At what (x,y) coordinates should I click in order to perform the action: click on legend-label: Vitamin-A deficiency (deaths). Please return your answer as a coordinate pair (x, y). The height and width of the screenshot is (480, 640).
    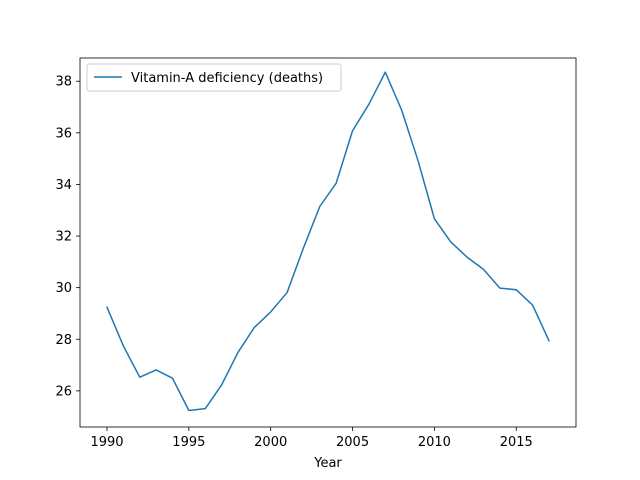
    Looking at the image, I should click on (227, 78).